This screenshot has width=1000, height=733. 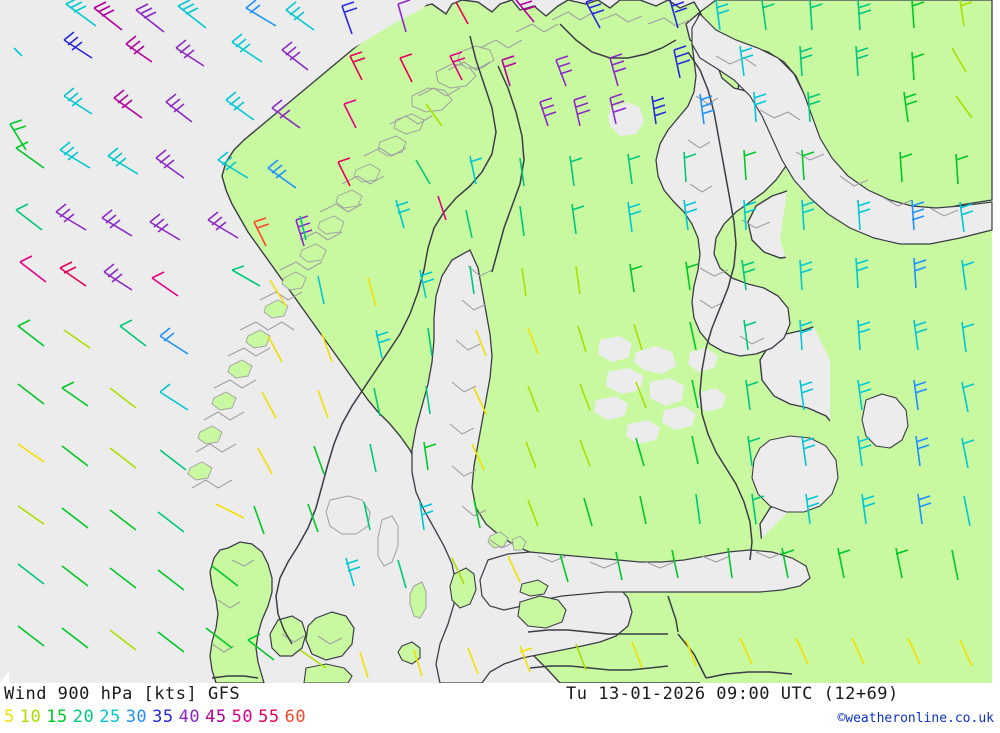 I want to click on finland-lake-district, so click(x=660, y=390).